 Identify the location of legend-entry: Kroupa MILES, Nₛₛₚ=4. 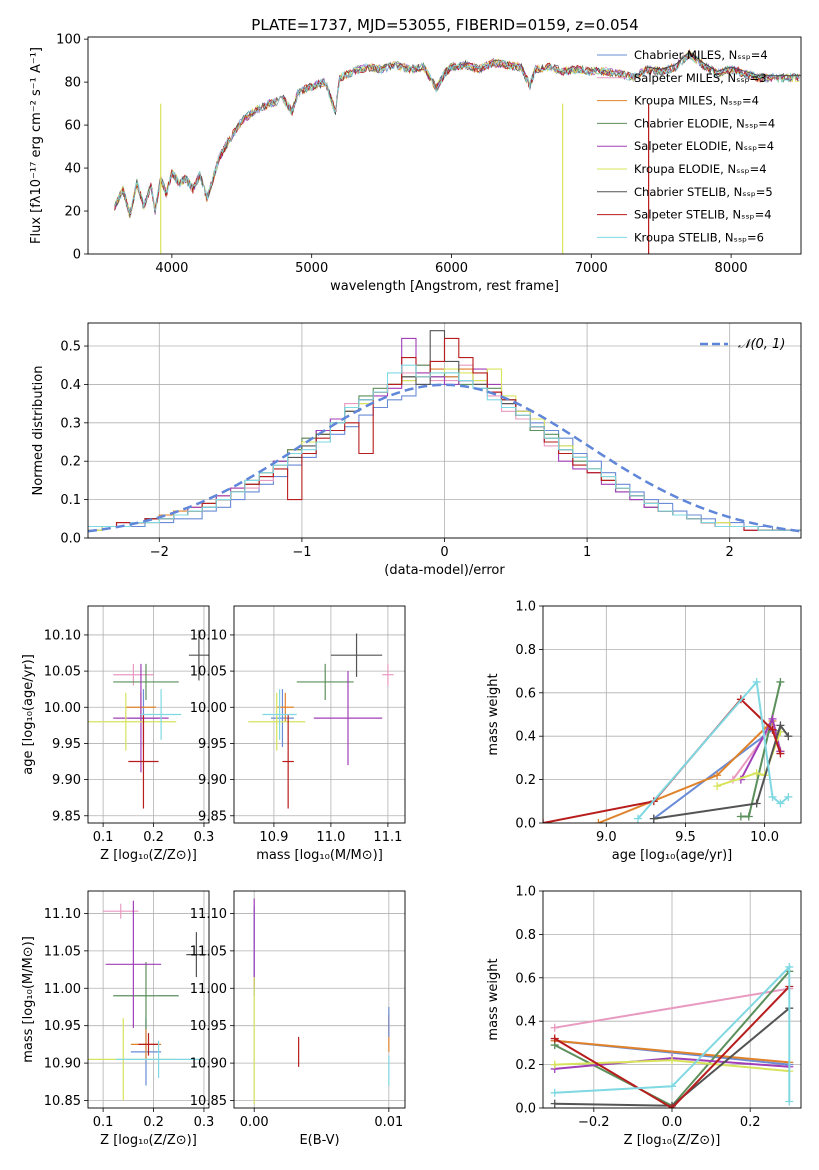
(696, 101).